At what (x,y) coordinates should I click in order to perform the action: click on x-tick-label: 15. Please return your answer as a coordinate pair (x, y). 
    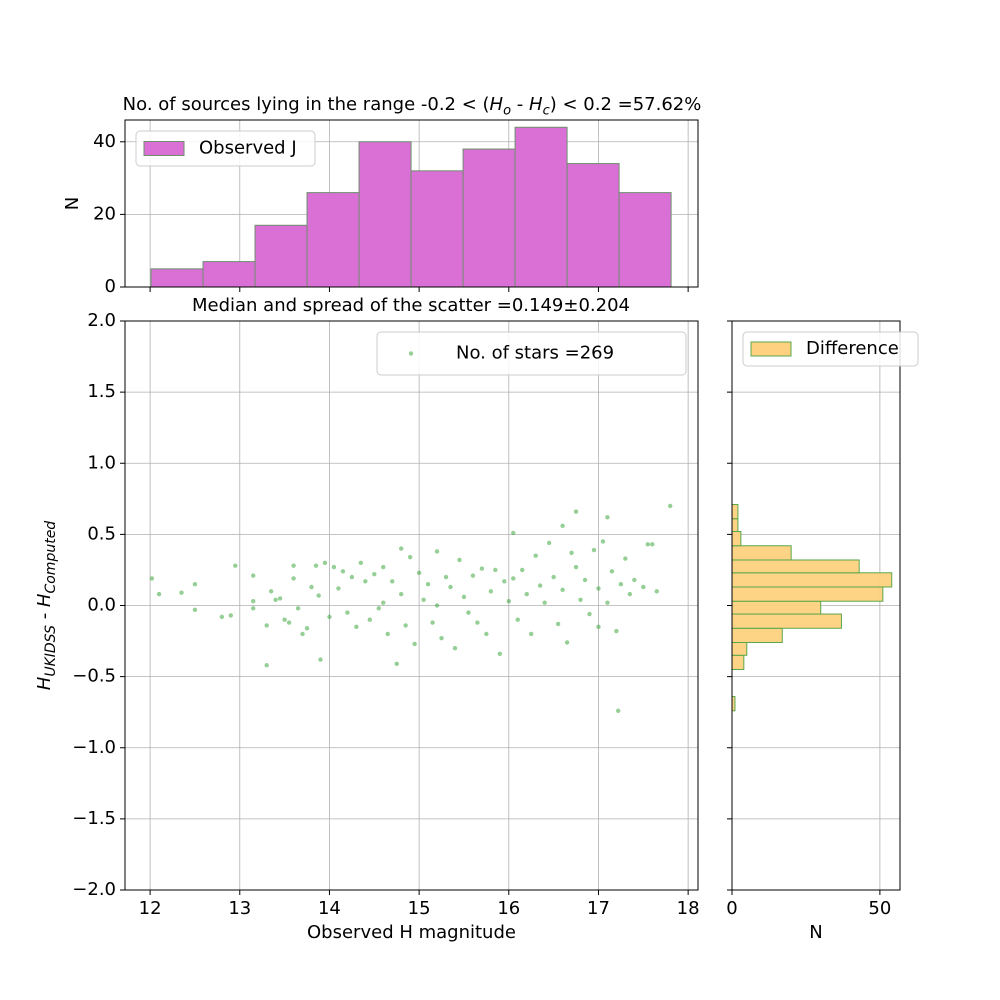
    Looking at the image, I should click on (419, 908).